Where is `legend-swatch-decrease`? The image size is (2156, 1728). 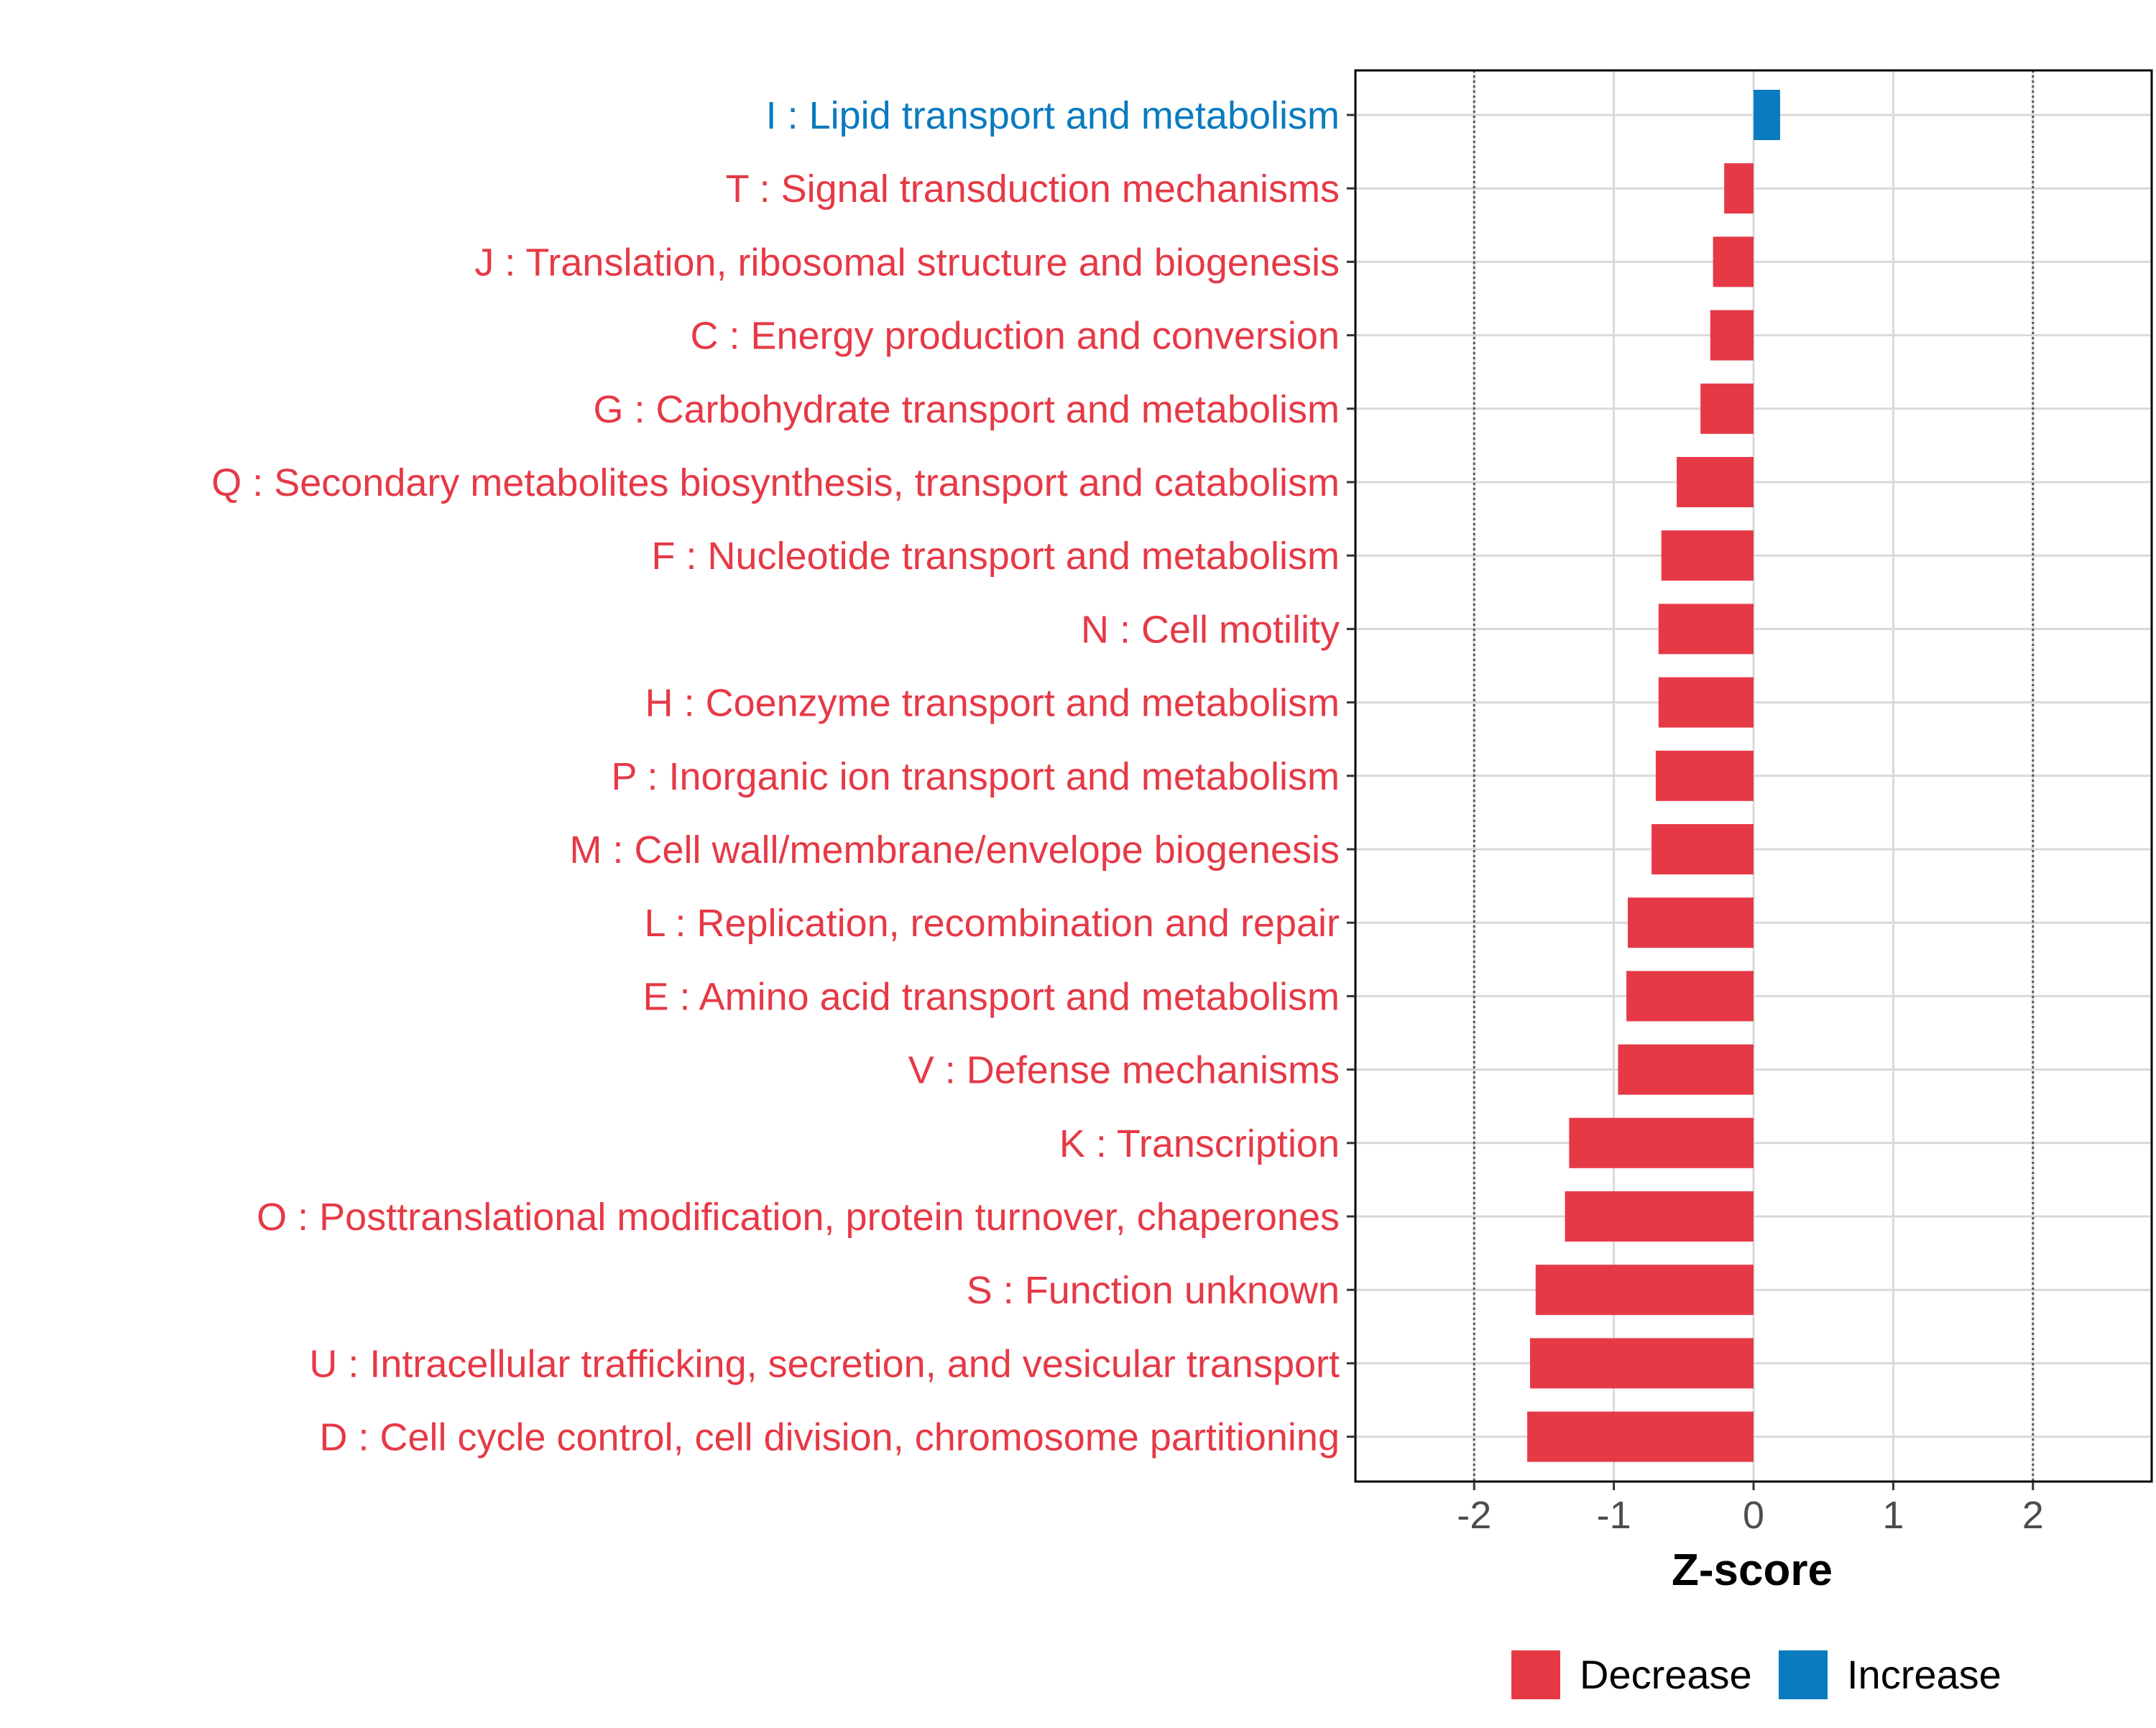
legend-swatch-decrease is located at coordinates (1535, 1675).